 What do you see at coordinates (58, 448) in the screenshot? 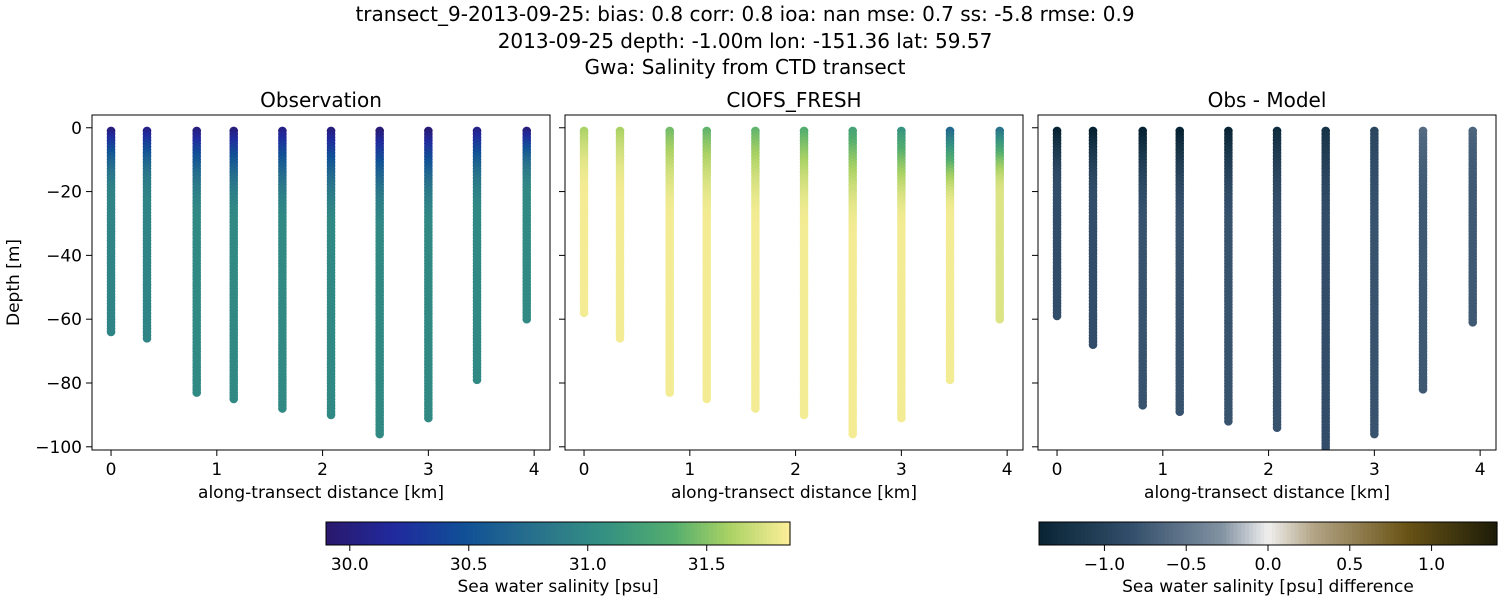
I see `y-tick-label: −100` at bounding box center [58, 448].